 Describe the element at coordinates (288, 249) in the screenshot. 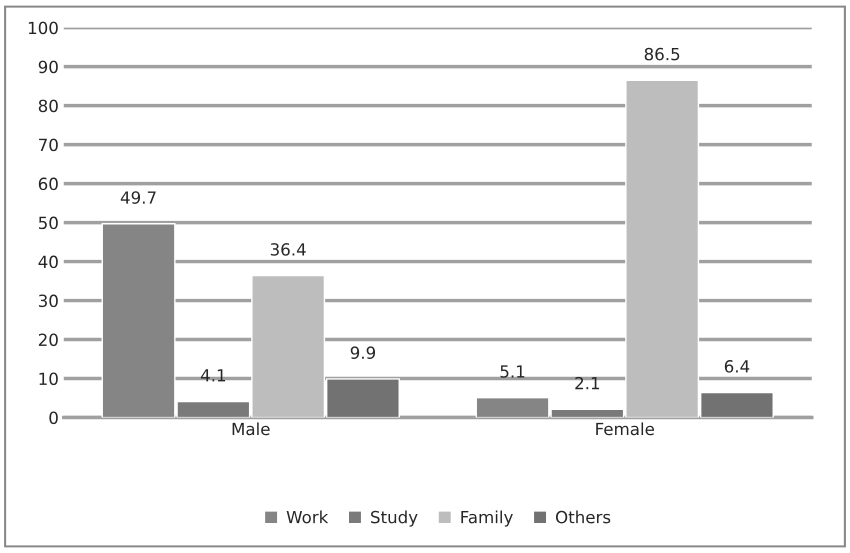

I see `data-label: 36.4` at that location.